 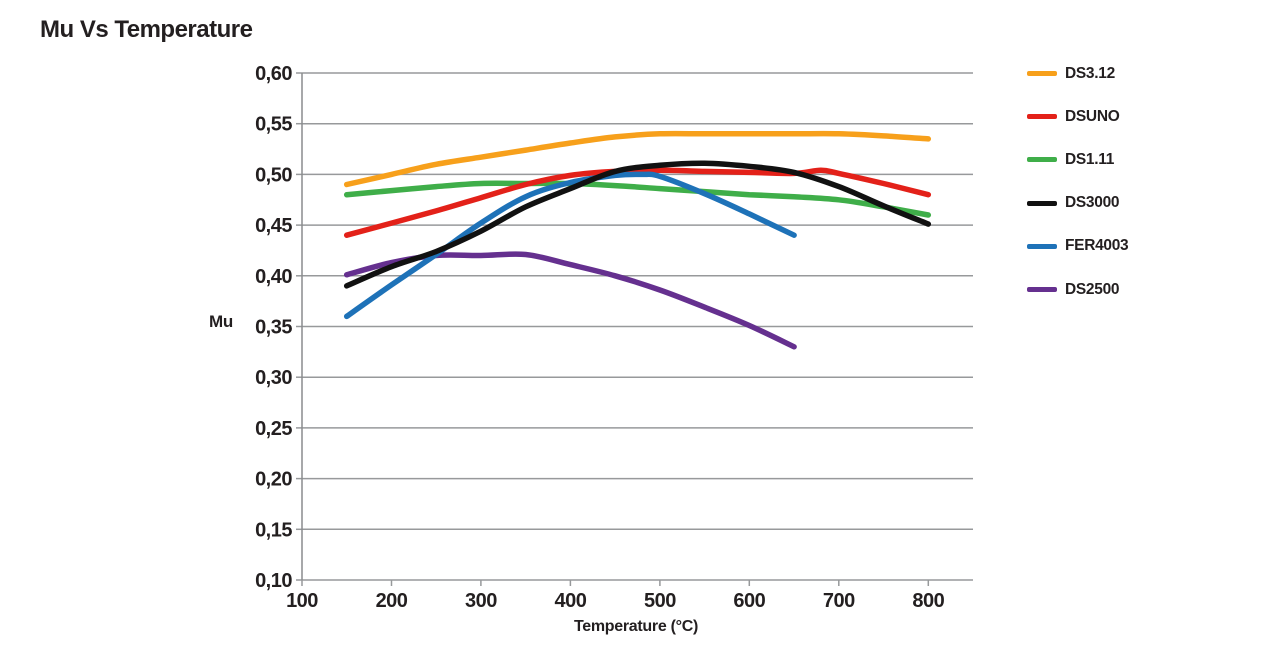 I want to click on legend-swatch-FER4003, so click(x=1042, y=246).